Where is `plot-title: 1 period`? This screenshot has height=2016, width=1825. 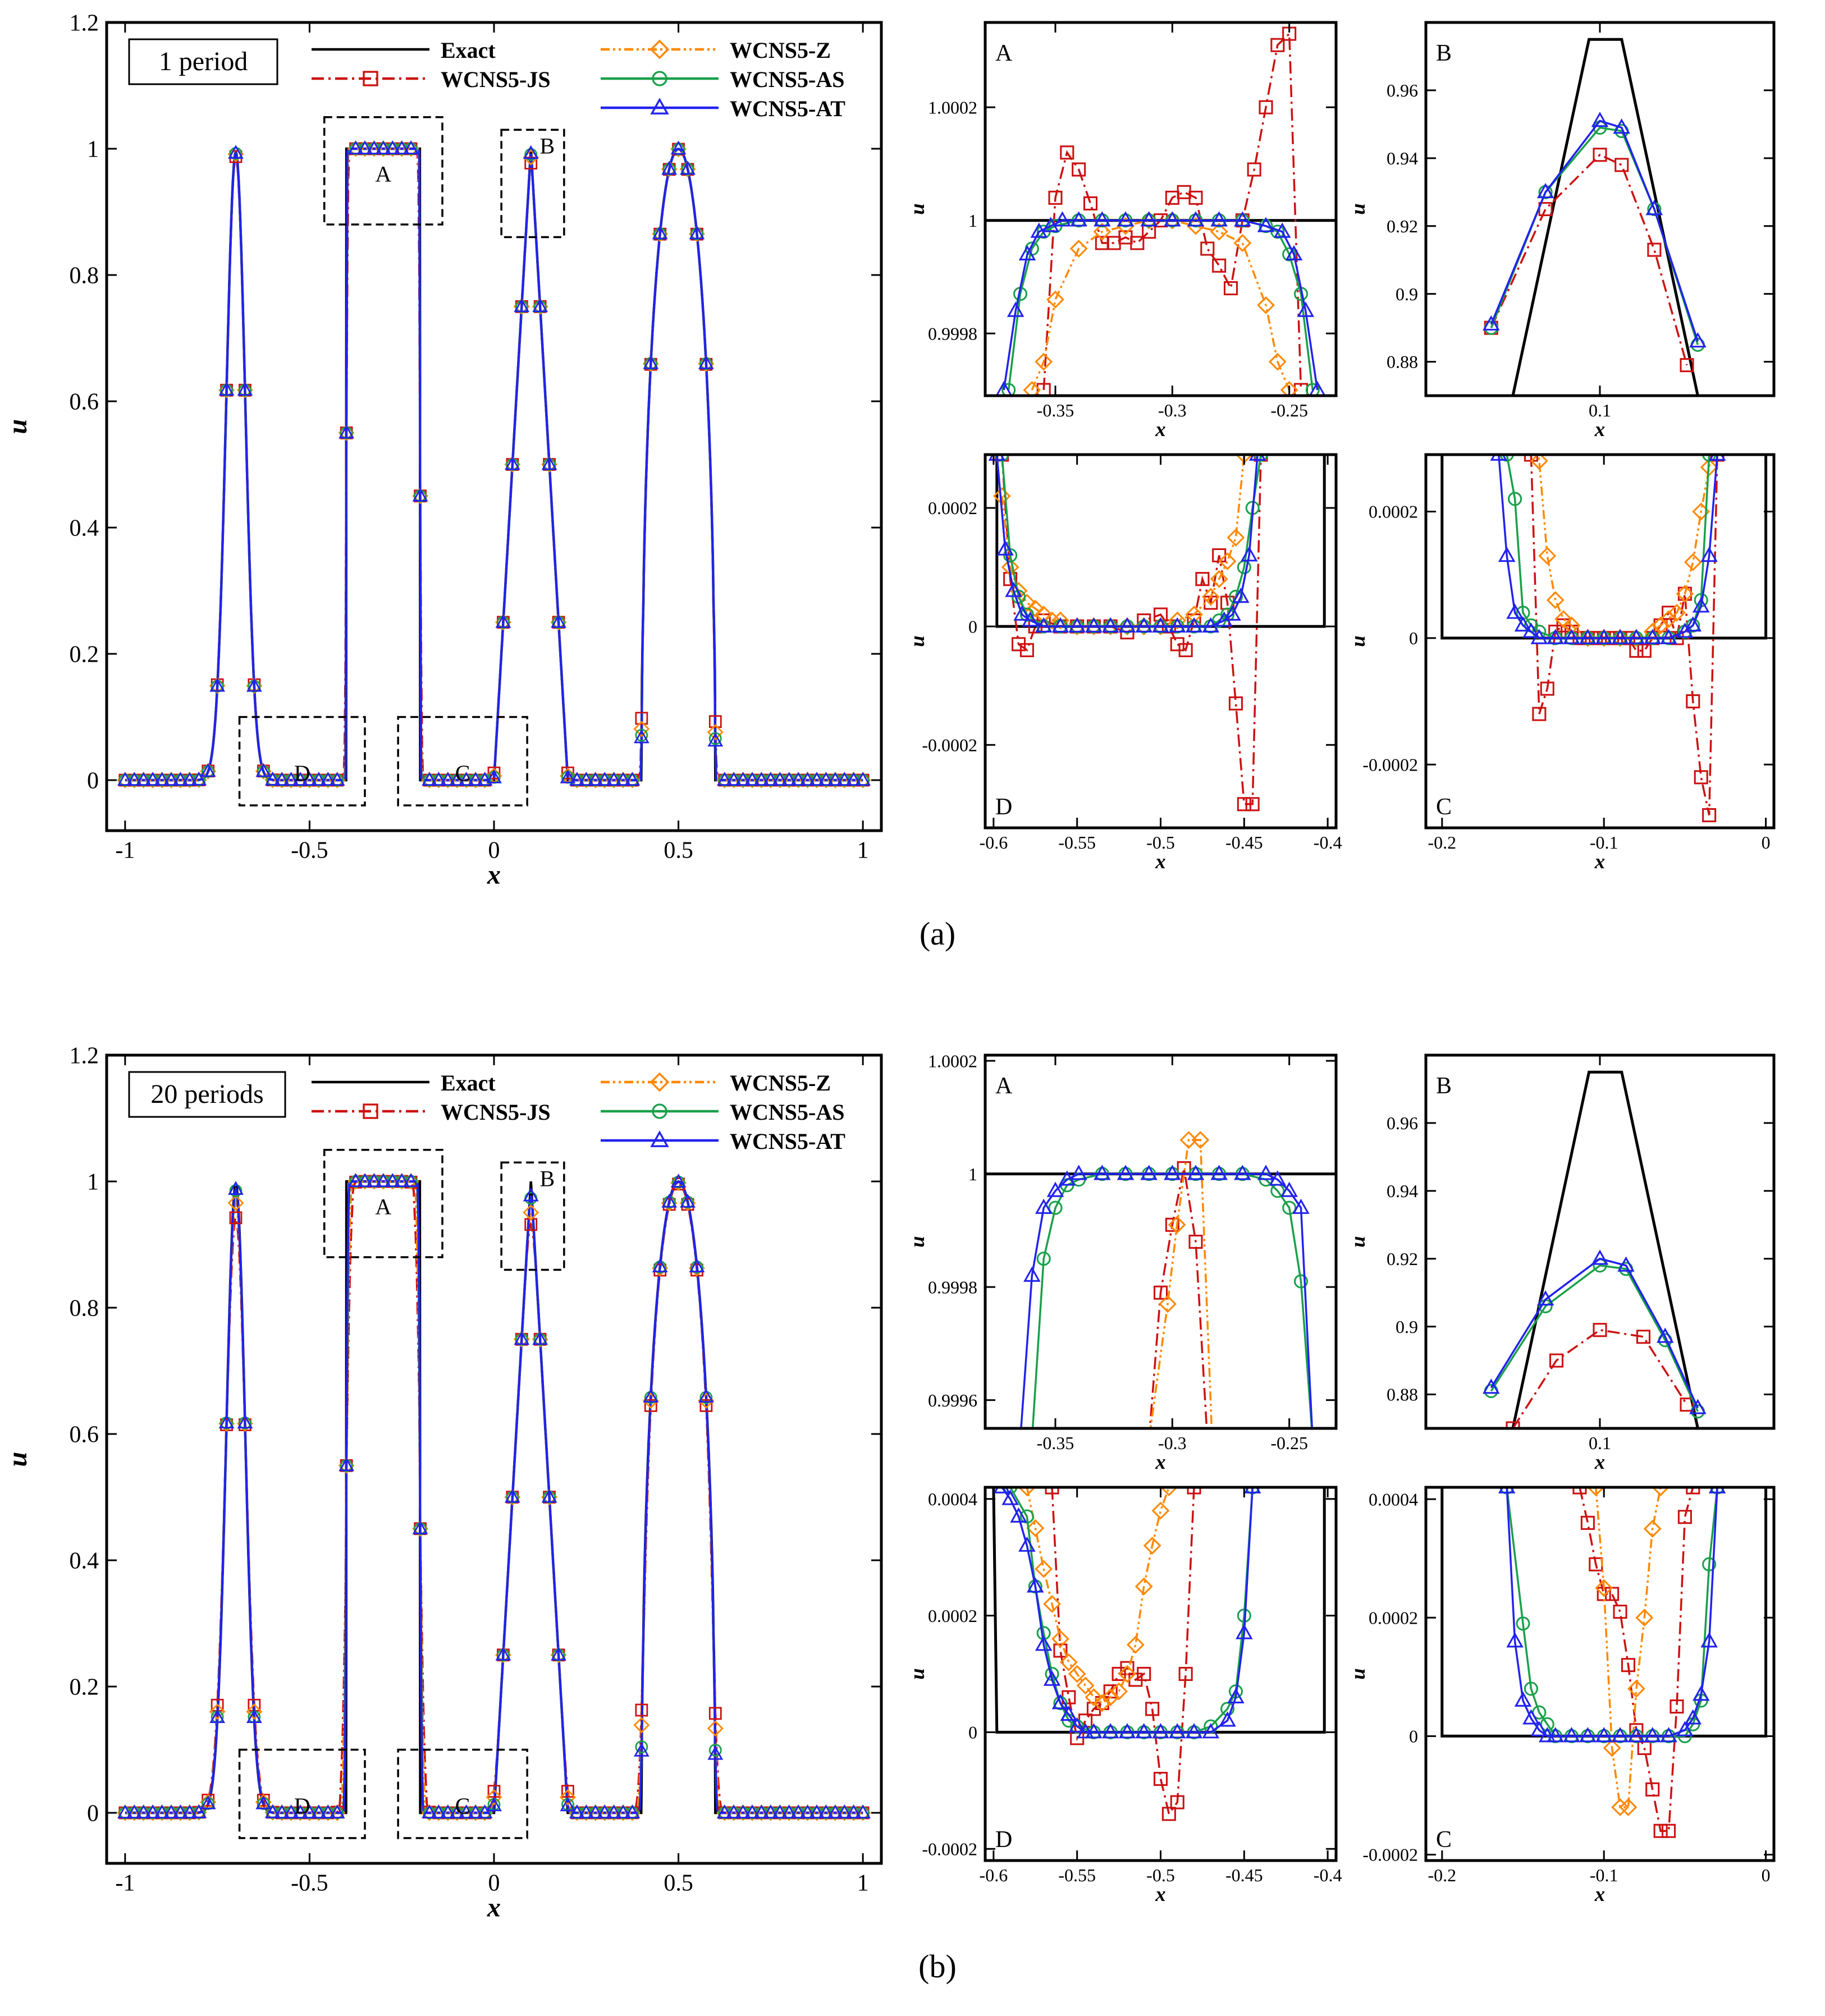 plot-title: 1 period is located at coordinates (203, 62).